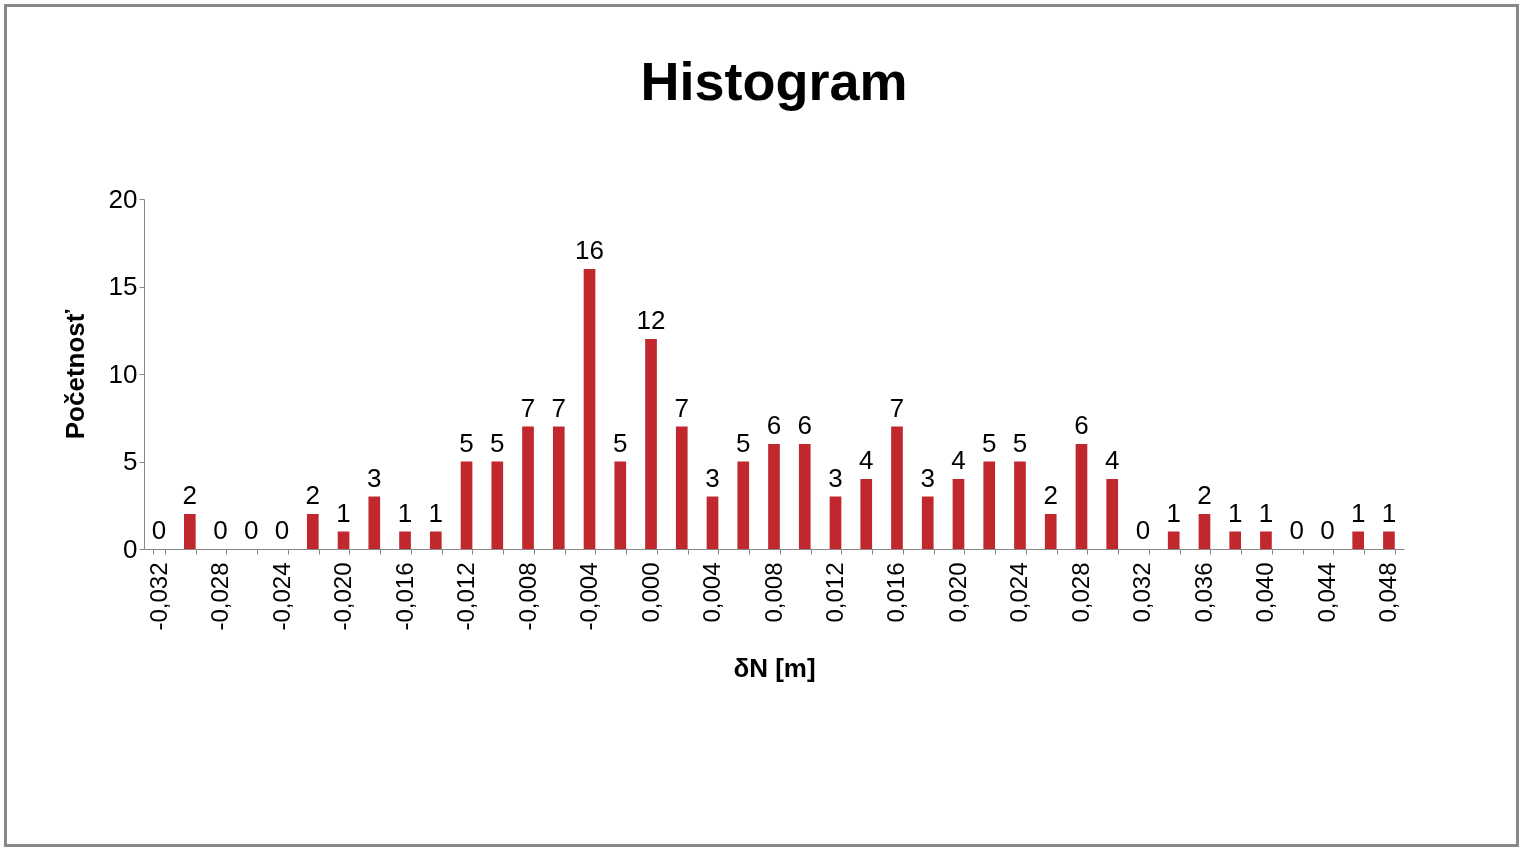  Describe the element at coordinates (527, 596) in the screenshot. I see `x-tick-label: -0,008` at that location.